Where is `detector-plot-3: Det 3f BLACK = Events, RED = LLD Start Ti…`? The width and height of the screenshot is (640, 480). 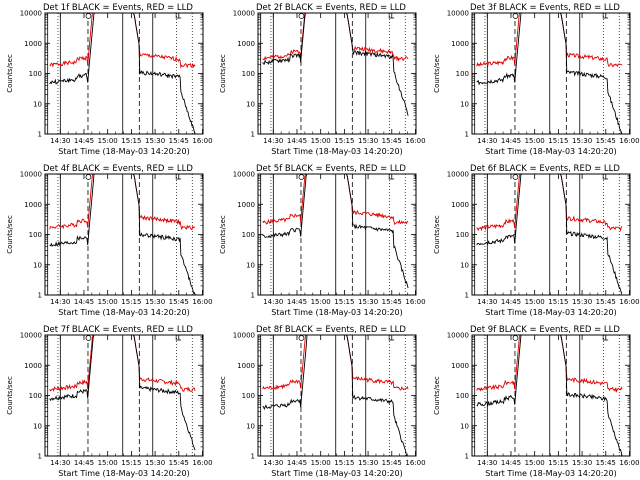 detector-plot-3: Det 3f BLACK = Events, RED = LLD Start Ti… is located at coordinates (536, 79).